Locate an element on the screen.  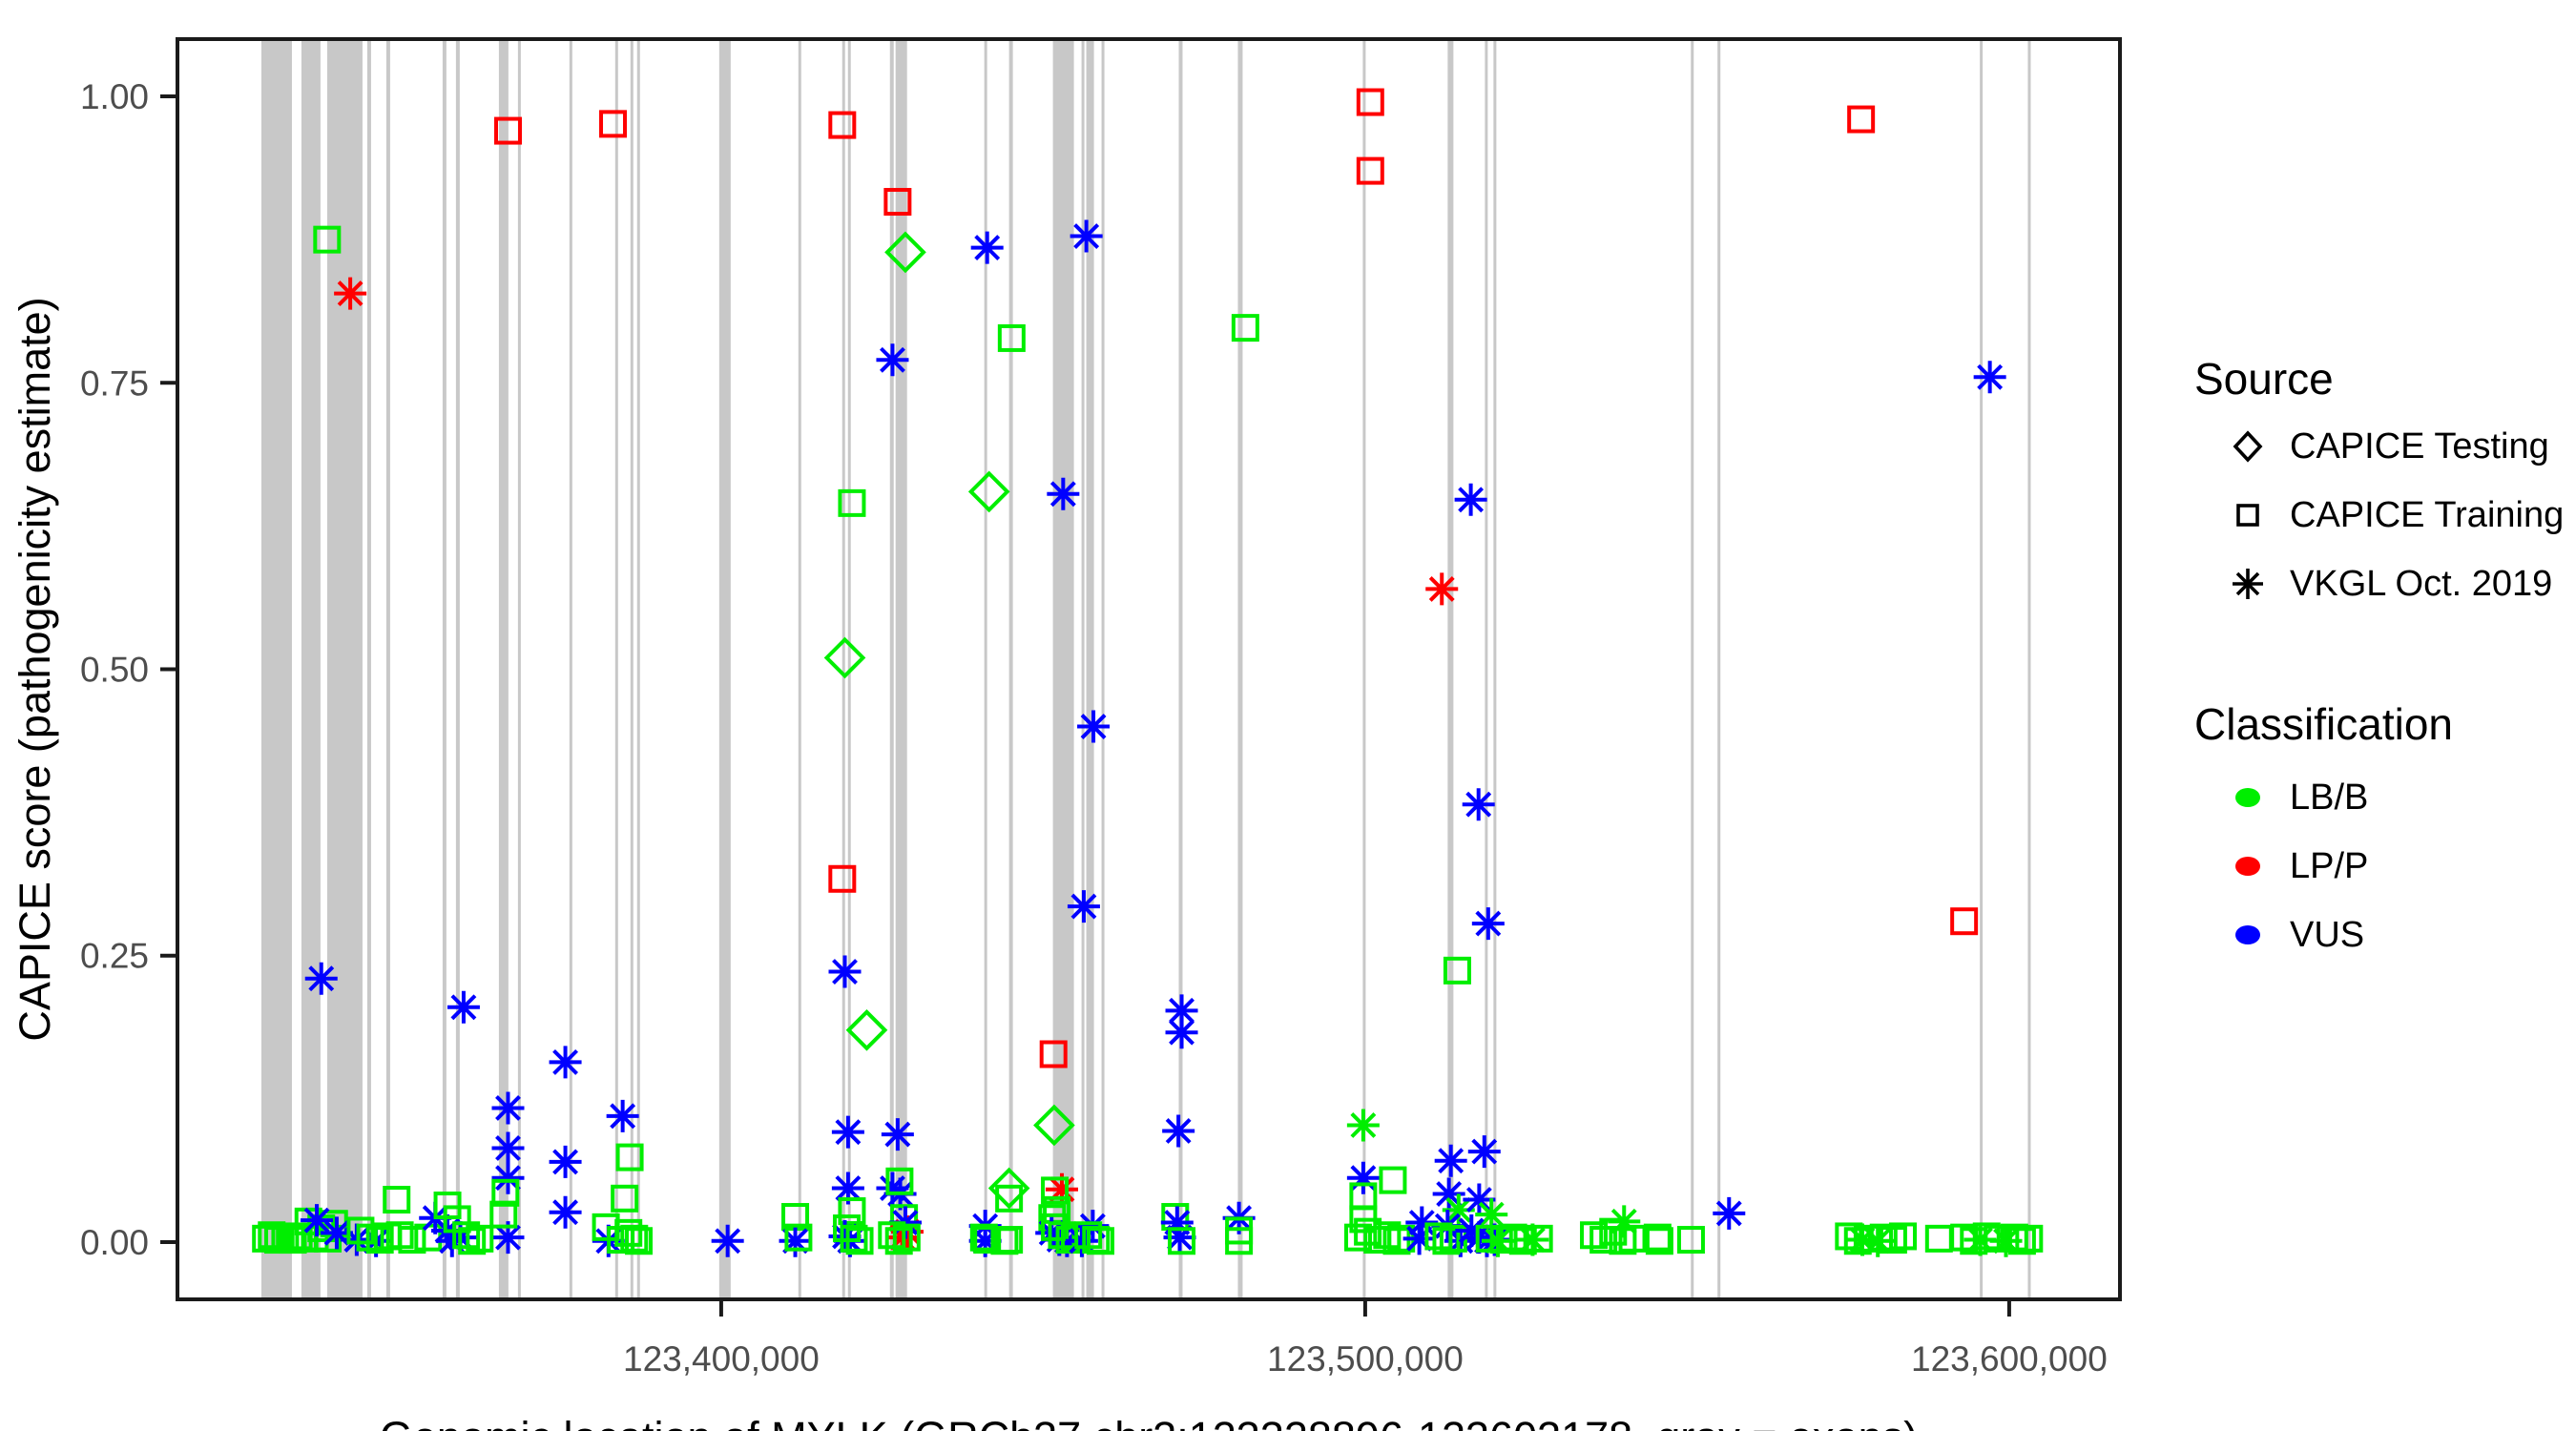
legend-item-capice-training: CAPICE Training is located at coordinates (2391, 515).